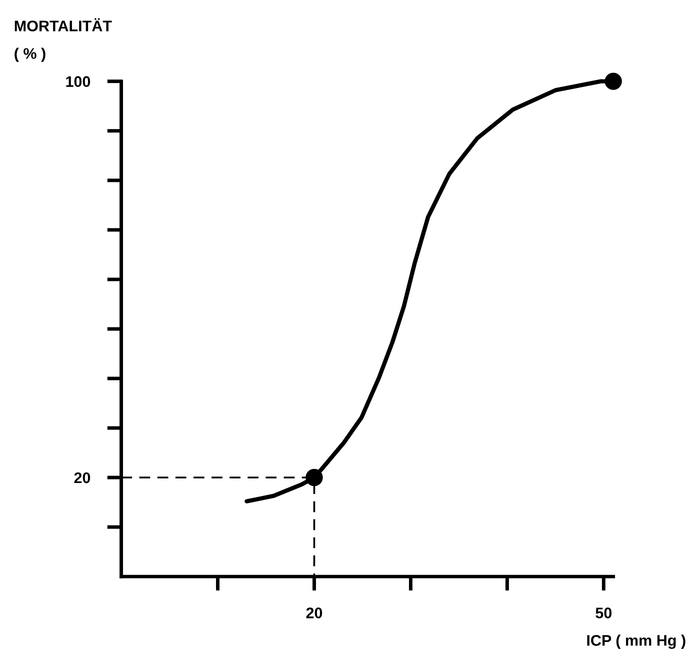 The image size is (693, 672). What do you see at coordinates (63, 40) in the screenshot?
I see `y-axis-title: MORTALITÄT ( % )` at bounding box center [63, 40].